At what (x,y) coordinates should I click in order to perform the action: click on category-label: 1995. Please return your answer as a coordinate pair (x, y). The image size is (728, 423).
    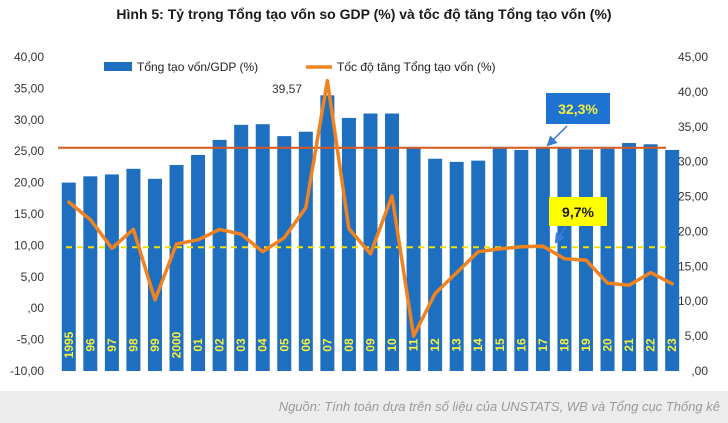
    Looking at the image, I should click on (69, 344).